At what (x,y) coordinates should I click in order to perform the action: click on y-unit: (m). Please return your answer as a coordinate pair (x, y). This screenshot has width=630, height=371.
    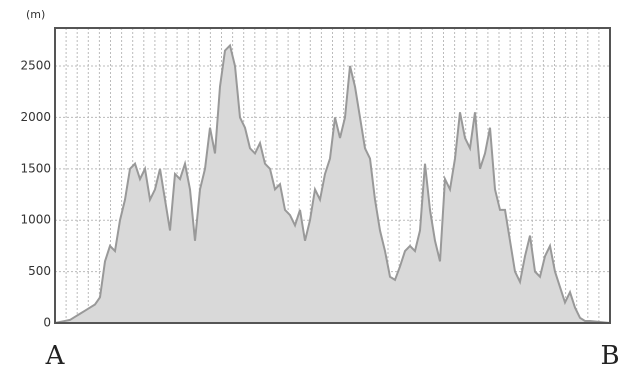
    Looking at the image, I should click on (35, 14).